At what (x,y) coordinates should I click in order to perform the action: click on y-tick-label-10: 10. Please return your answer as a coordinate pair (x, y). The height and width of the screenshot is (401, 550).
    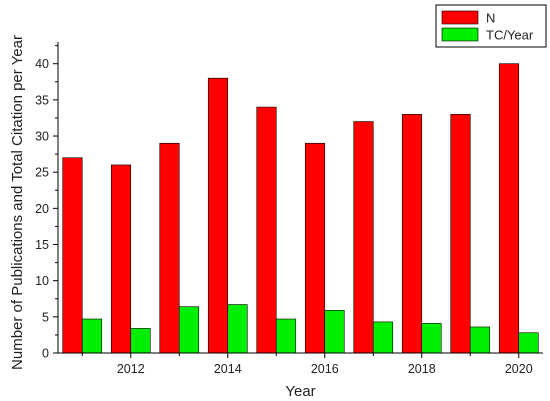
    Looking at the image, I should click on (42, 281).